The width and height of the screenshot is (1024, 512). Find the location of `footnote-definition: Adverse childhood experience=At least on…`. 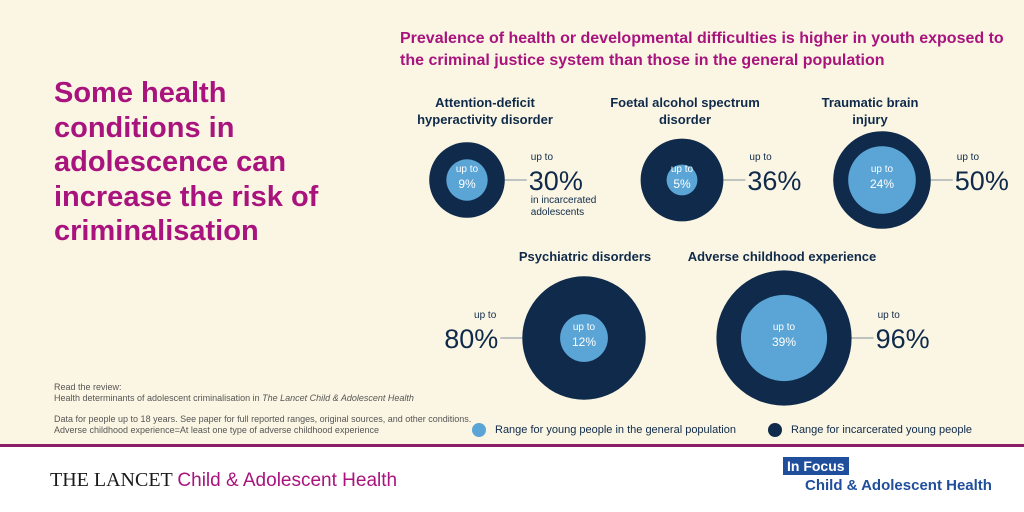

footnote-definition: Adverse childhood experience=At least on… is located at coordinates (216, 430).